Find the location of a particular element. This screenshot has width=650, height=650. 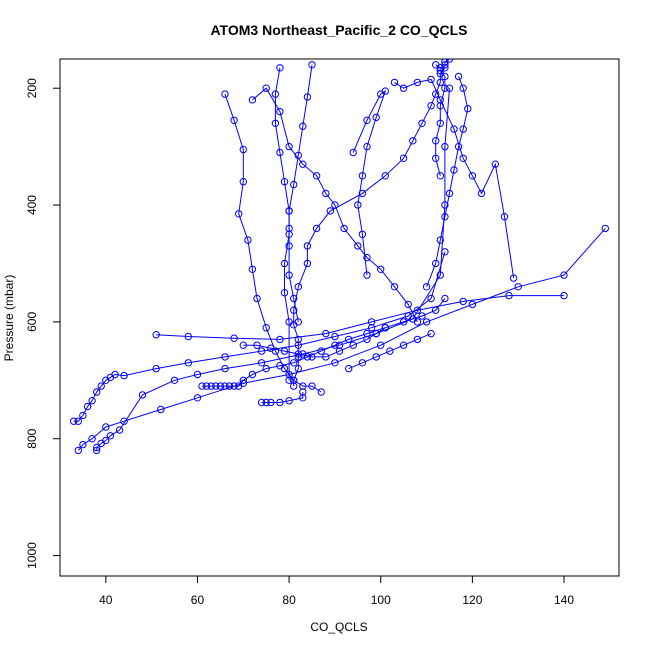

x-axis: 40 60 80 100 120 140 is located at coordinates (336, 591).